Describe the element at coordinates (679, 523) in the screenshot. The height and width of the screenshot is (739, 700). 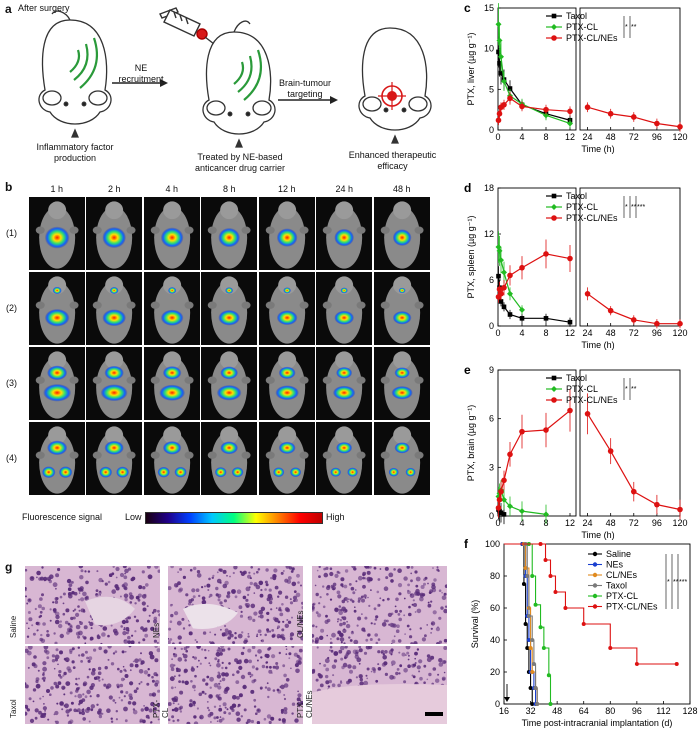
I see `x-tick-label: 120` at that location.